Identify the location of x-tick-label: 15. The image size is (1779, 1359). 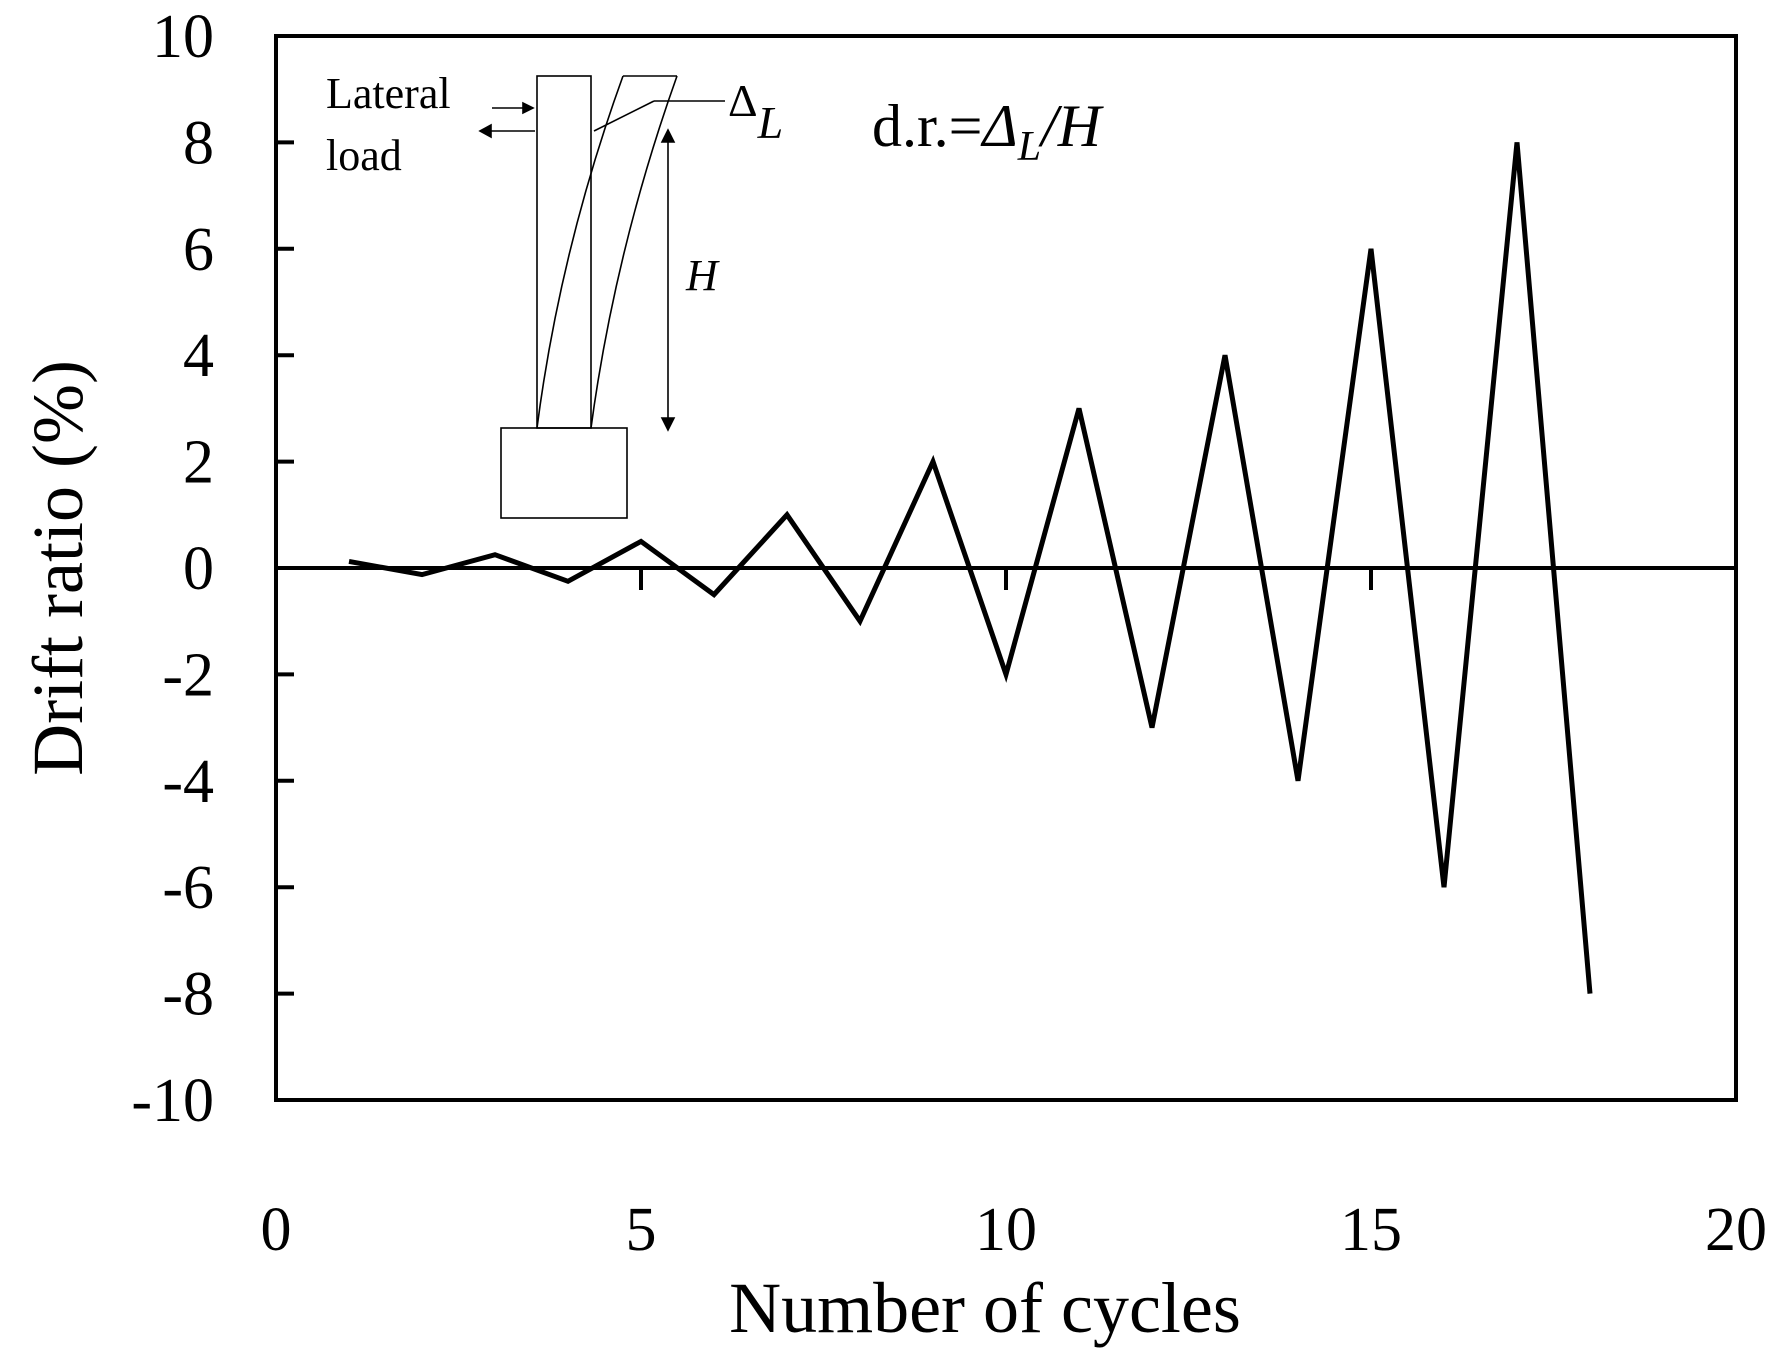
(1371, 1230).